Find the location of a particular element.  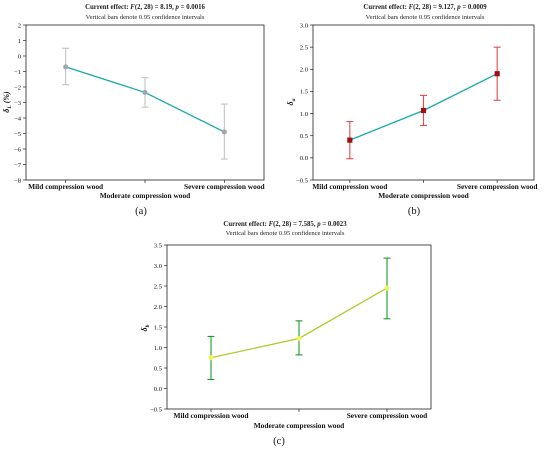

panel-label: (a) is located at coordinates (141, 211).